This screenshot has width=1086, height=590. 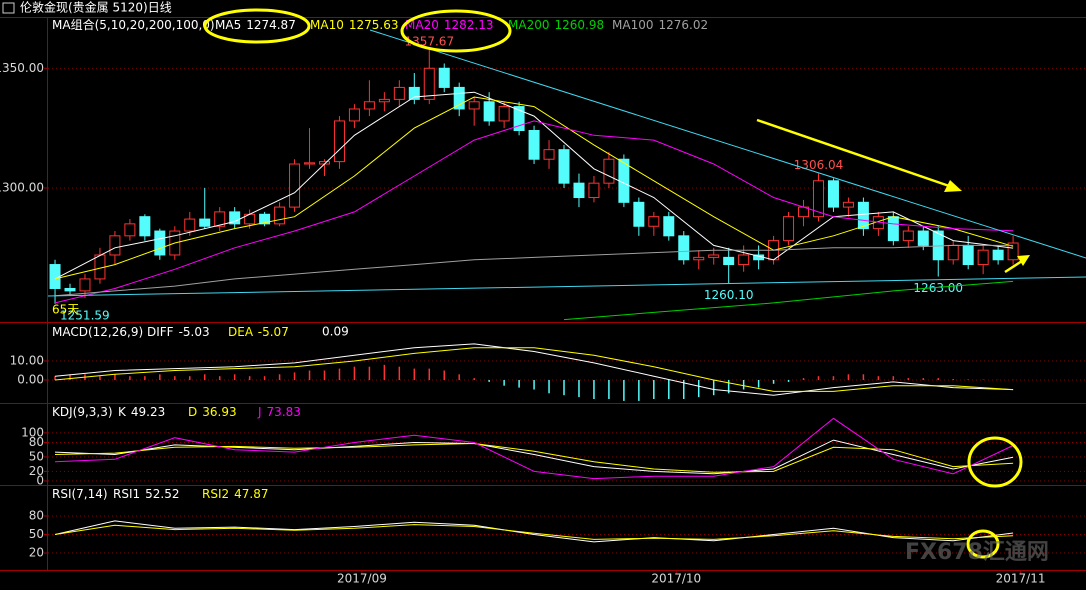 What do you see at coordinates (258, 332) in the screenshot?
I see `legend-entry: DEA -5.07` at bounding box center [258, 332].